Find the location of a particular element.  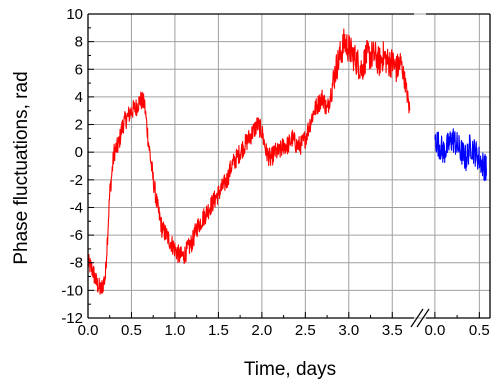

x-tick-label: 3.5 is located at coordinates (392, 330).